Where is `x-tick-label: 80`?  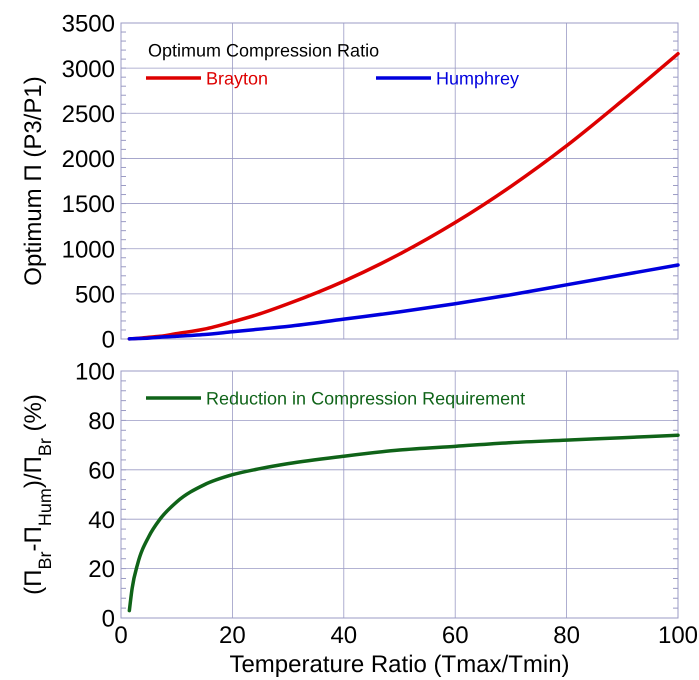
x-tick-label: 80 is located at coordinates (566, 635).